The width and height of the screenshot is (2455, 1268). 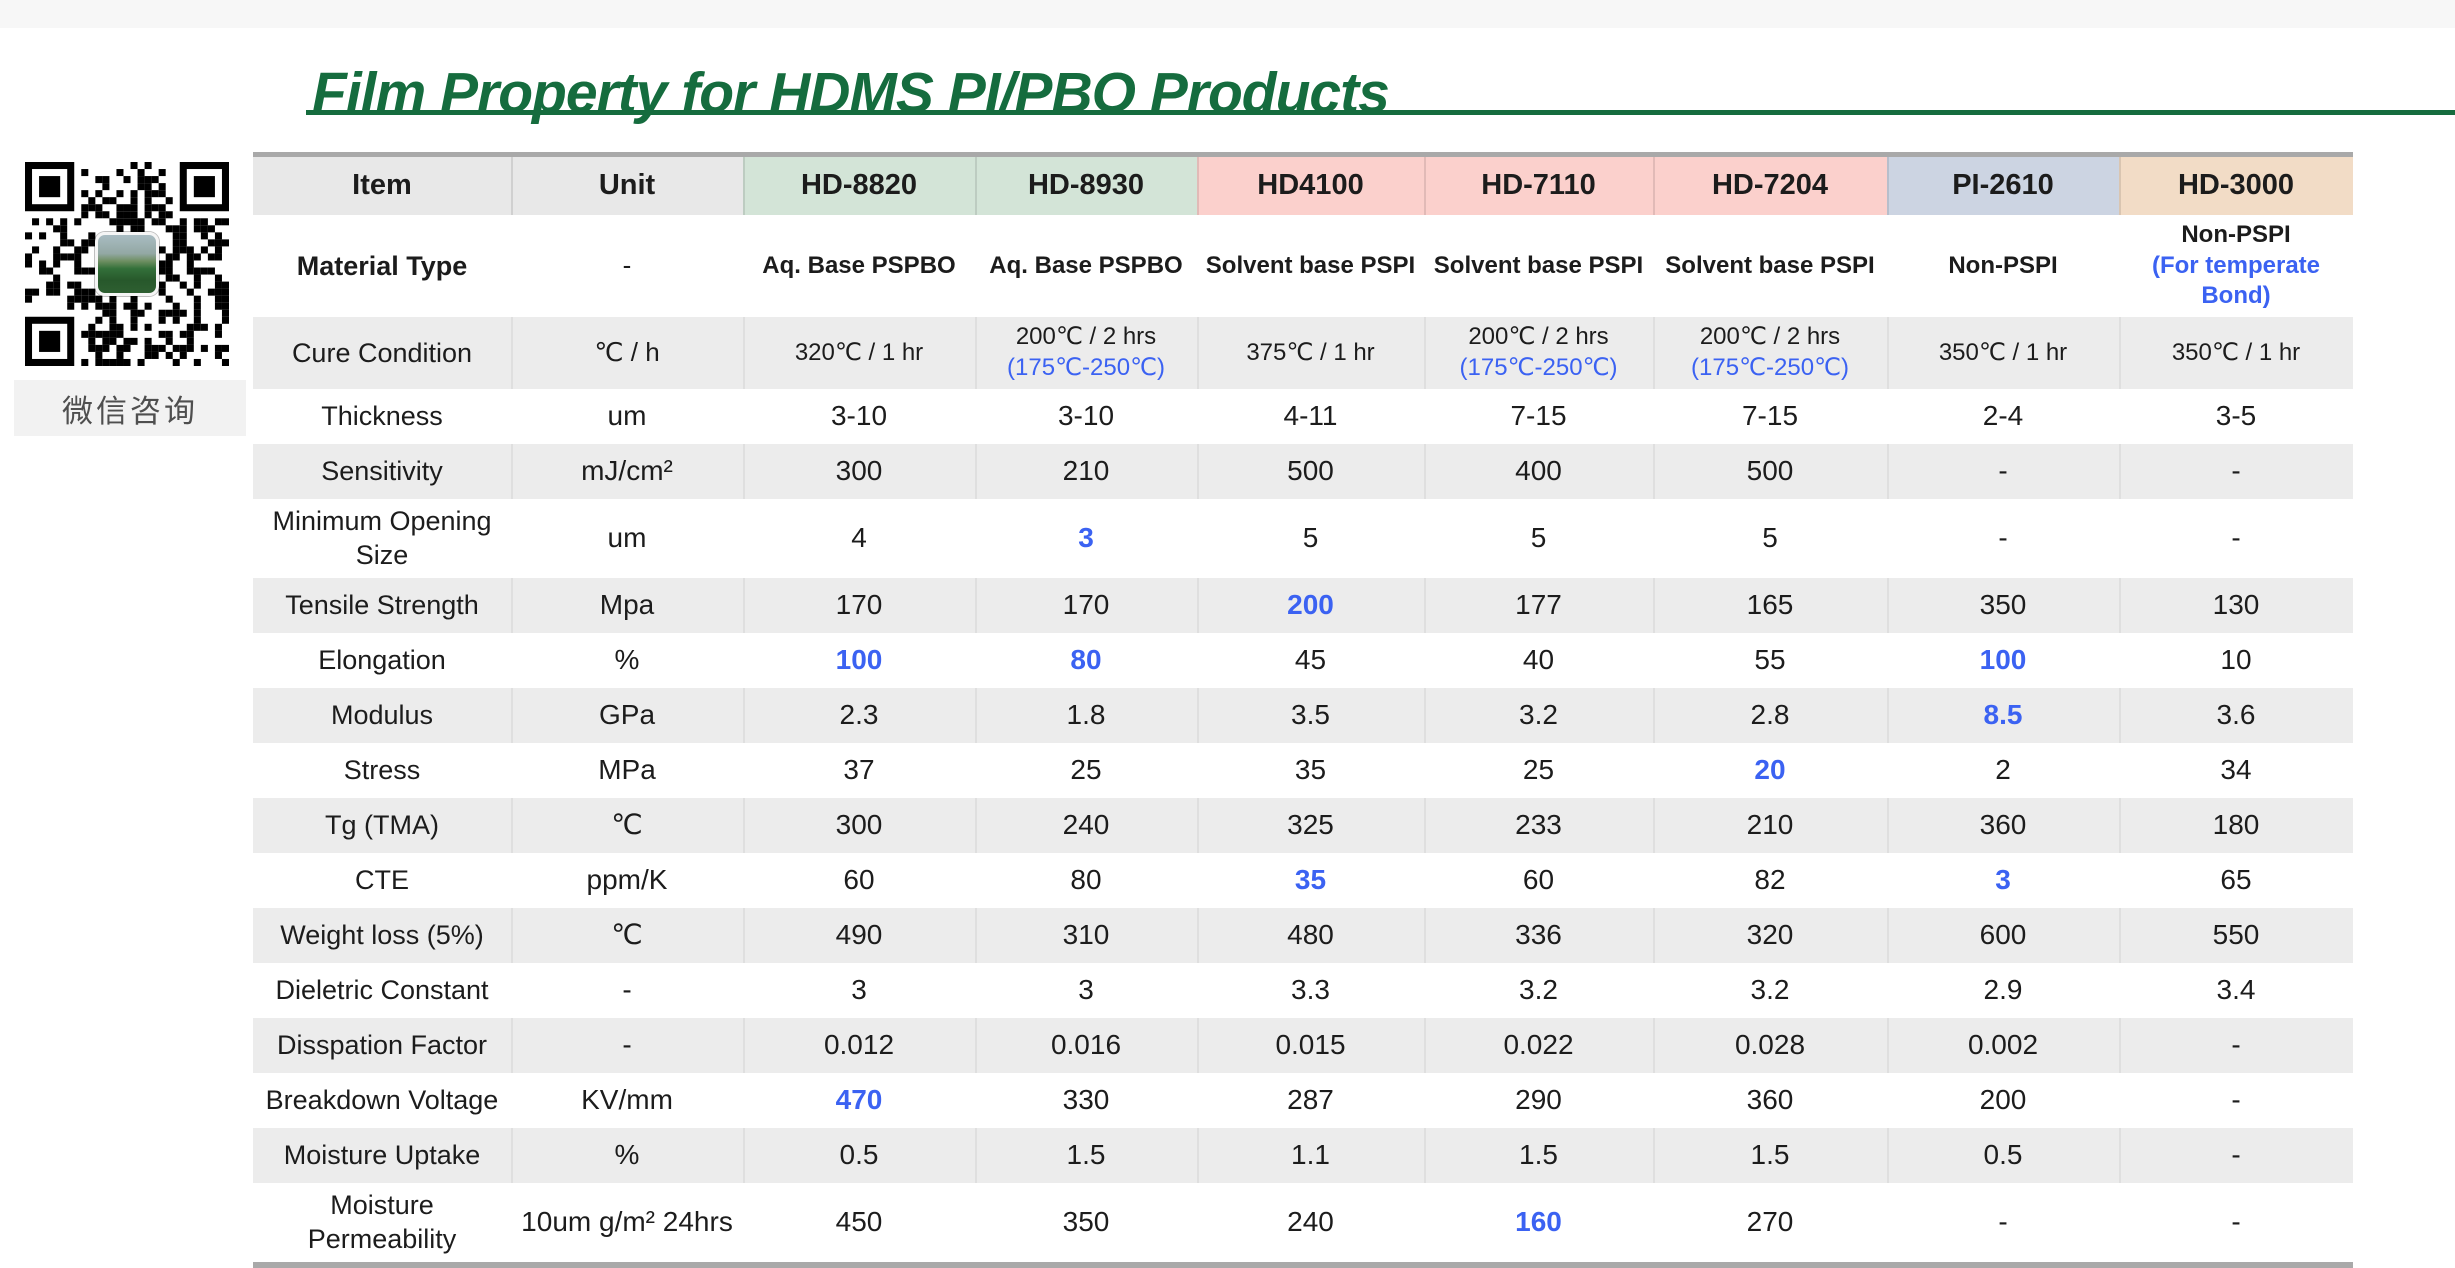 I want to click on row-label: Sensitivity, so click(x=382, y=471).